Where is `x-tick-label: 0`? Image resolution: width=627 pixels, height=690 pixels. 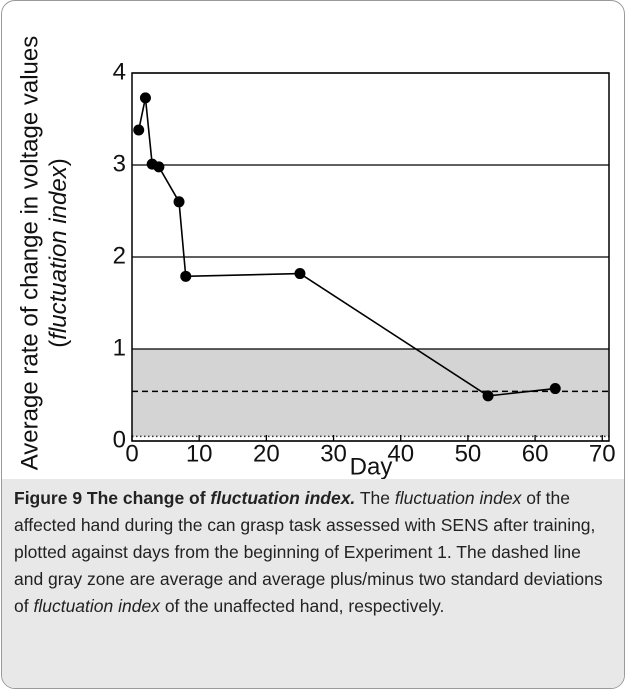
x-tick-label: 0 is located at coordinates (131, 453).